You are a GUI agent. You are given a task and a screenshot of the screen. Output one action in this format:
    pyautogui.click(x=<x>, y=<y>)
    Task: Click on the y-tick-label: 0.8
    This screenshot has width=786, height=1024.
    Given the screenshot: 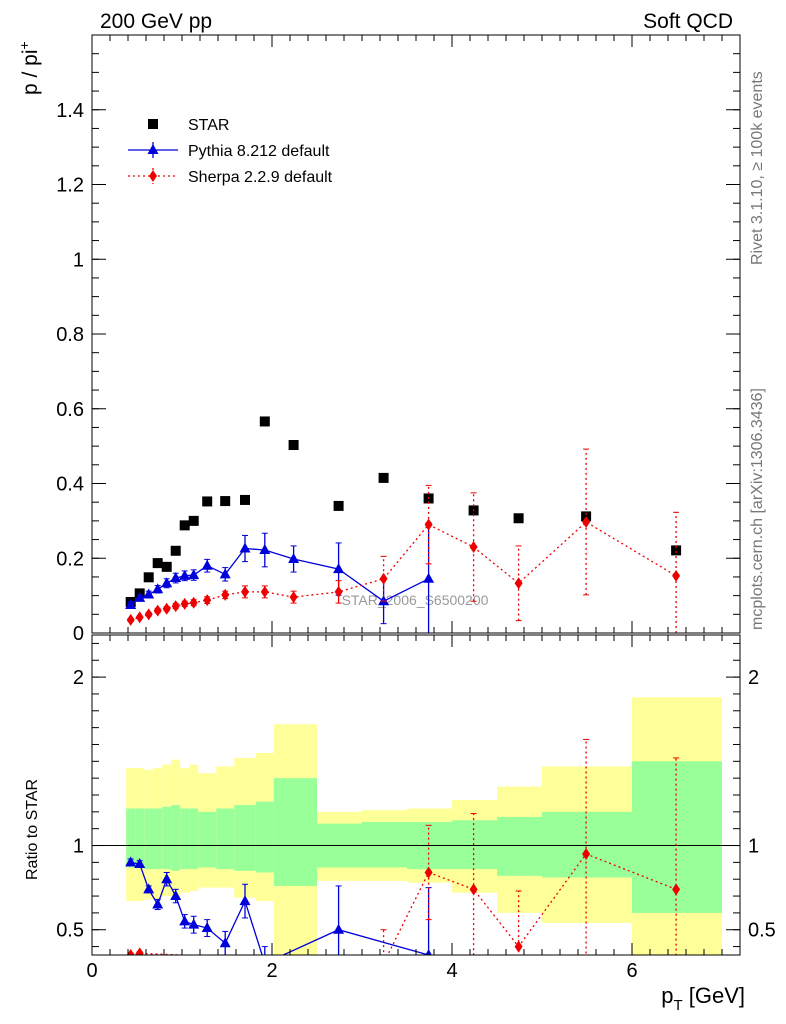 What is the action you would take?
    pyautogui.click(x=70, y=335)
    